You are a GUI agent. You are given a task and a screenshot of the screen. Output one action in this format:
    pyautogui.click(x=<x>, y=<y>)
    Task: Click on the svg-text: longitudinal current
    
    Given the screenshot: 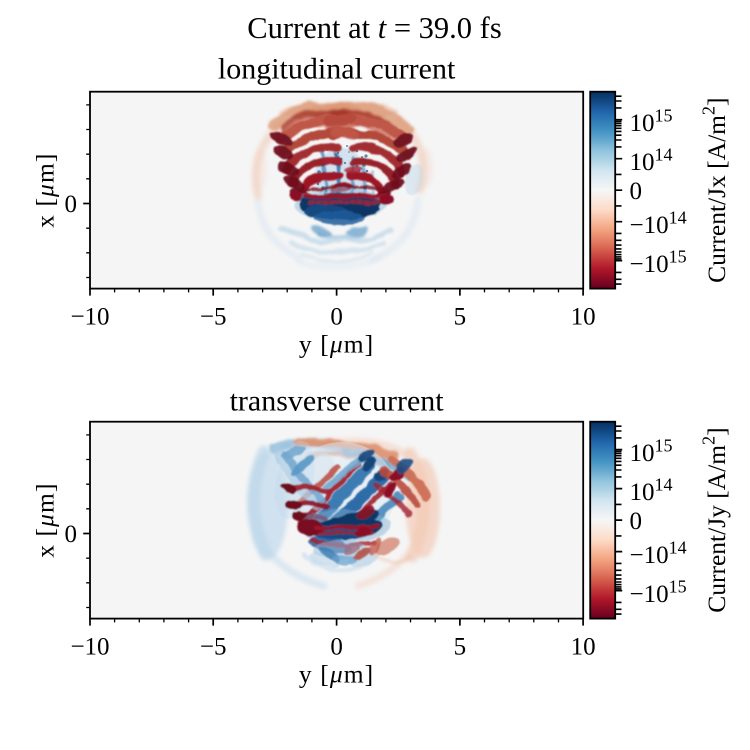 What is the action you would take?
    pyautogui.click(x=337, y=69)
    